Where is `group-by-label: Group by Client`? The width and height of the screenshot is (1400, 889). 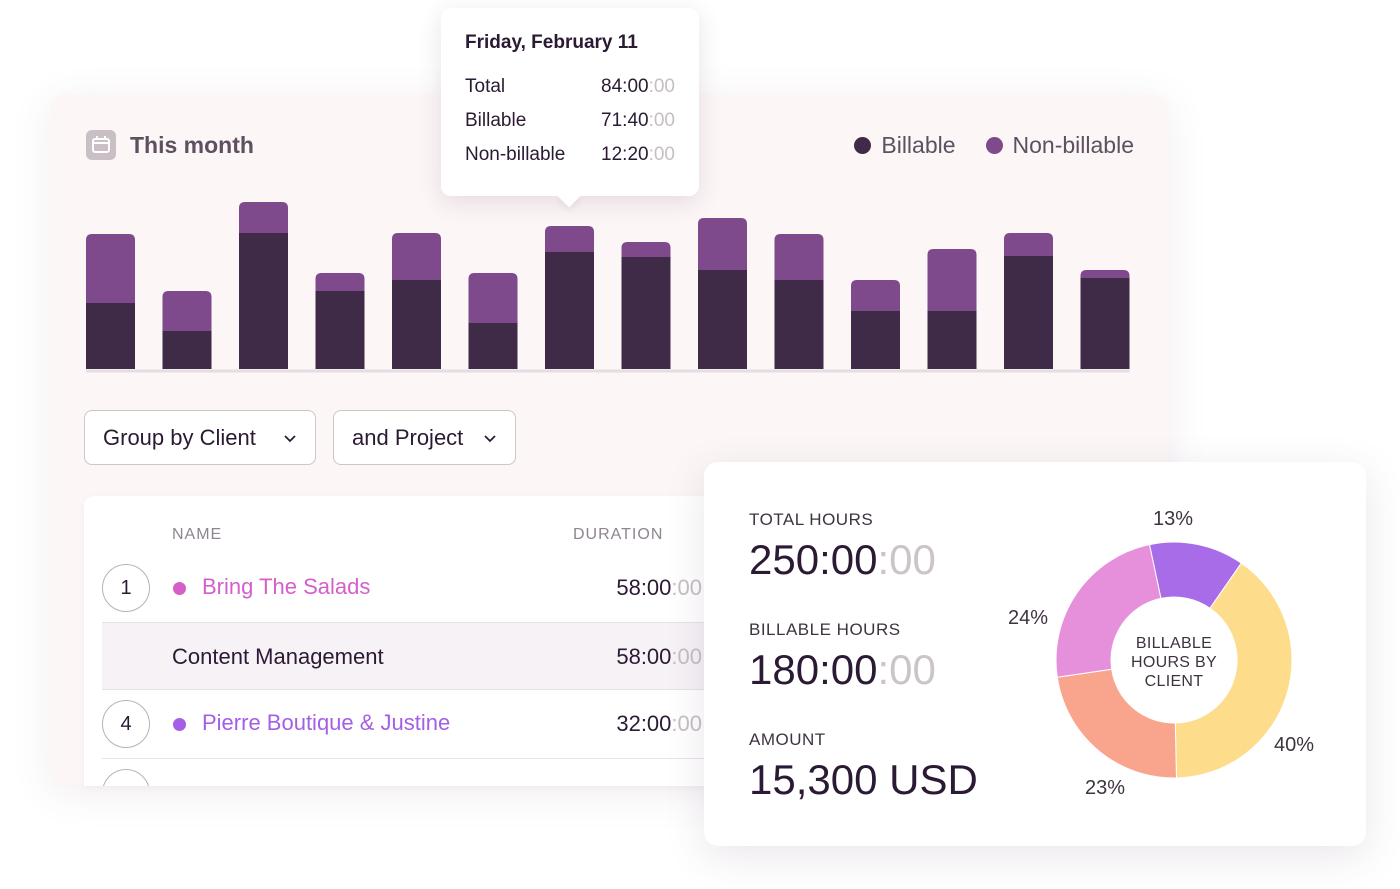 group-by-label: Group by Client is located at coordinates (179, 437).